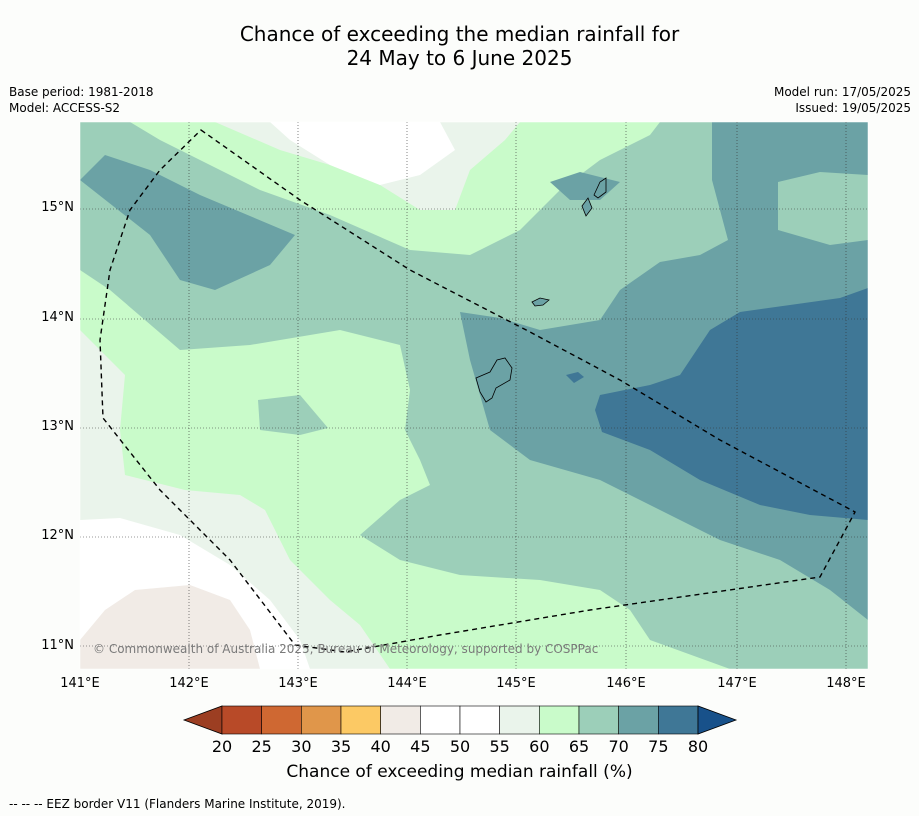 Image resolution: width=919 pixels, height=816 pixels. Describe the element at coordinates (658, 746) in the screenshot. I see `colorbar-tick-label: 75` at that location.